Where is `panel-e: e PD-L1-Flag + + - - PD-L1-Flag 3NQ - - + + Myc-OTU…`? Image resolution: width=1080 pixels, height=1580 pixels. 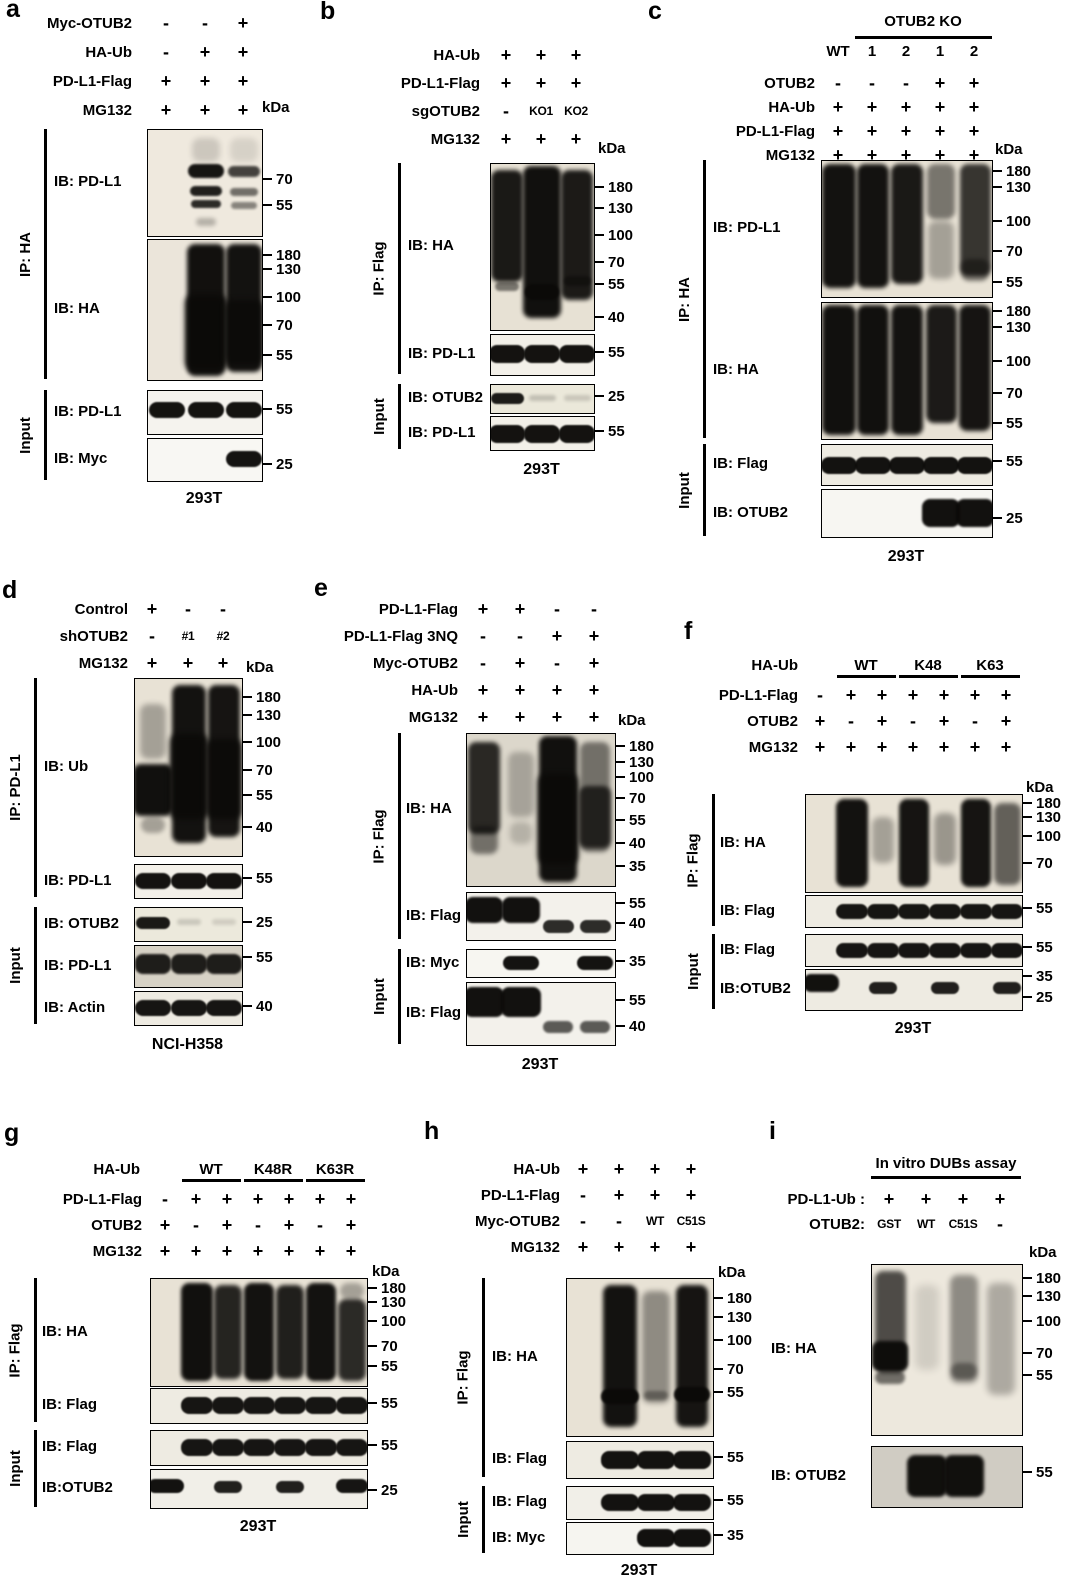
panel-e: e PD-L1-Flag + + - - PD-L1-Flag 3NQ - - + + Myc-OTU… is located at coordinates (490, 830).